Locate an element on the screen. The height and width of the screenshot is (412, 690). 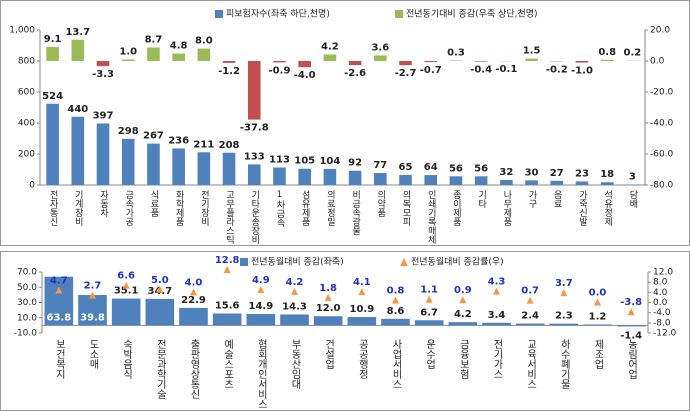
legend-label: 피보험자수(좌축 하단,천명) is located at coordinates (278, 14).